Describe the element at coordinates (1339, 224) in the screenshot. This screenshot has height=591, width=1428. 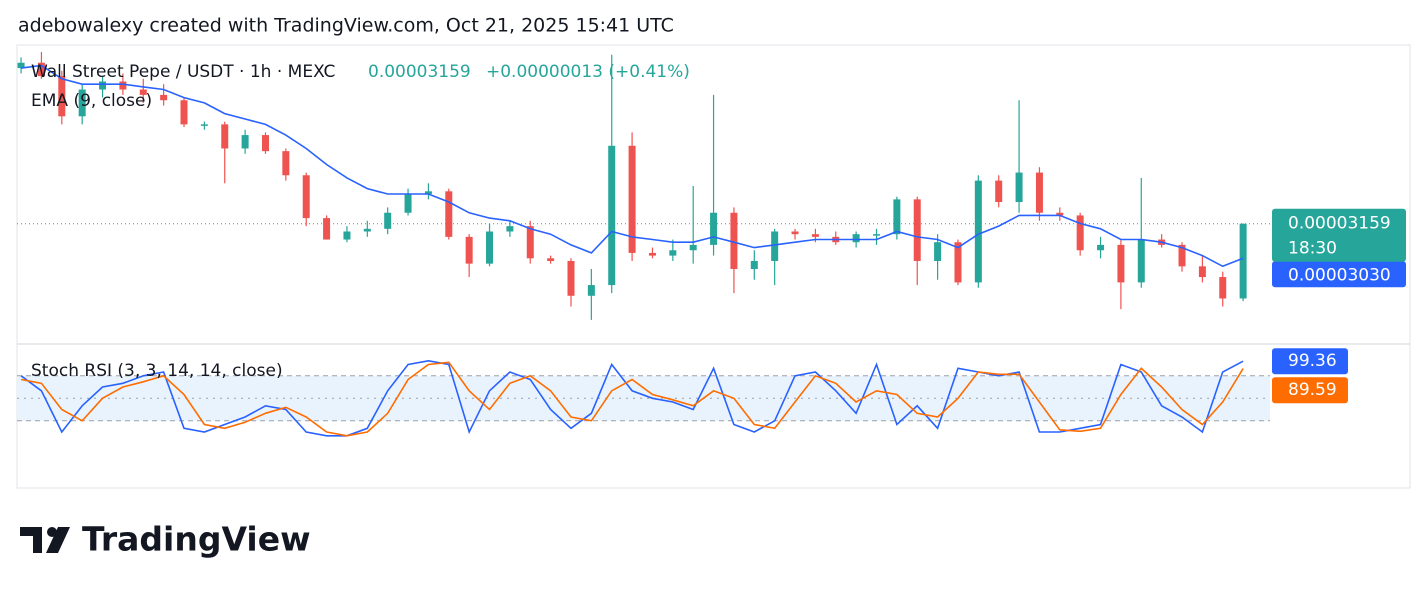
I see `price-tag-label: 0.00003159` at that location.